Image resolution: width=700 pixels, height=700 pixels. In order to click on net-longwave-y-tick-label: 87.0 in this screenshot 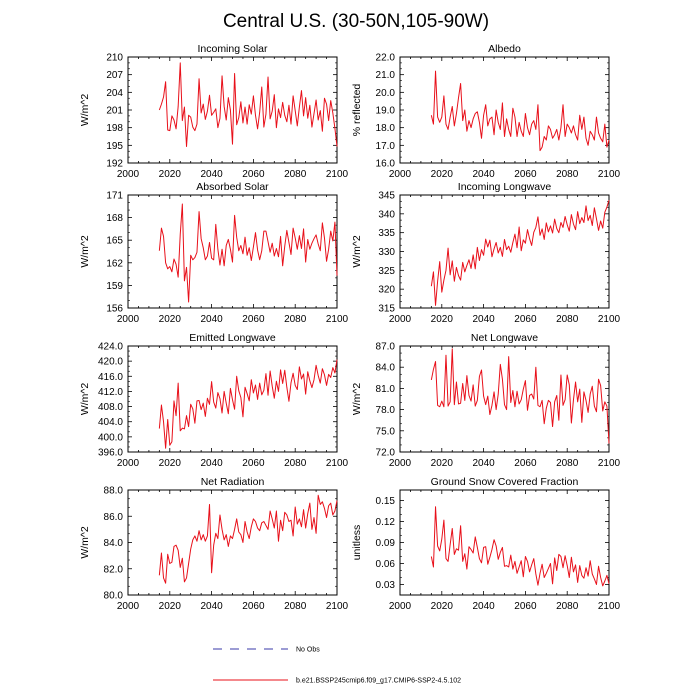, I will do `click(386, 347)`.